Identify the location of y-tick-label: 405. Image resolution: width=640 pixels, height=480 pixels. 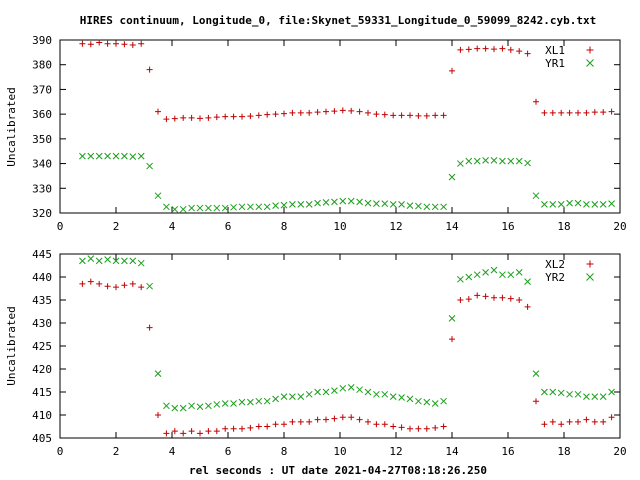
(42, 438).